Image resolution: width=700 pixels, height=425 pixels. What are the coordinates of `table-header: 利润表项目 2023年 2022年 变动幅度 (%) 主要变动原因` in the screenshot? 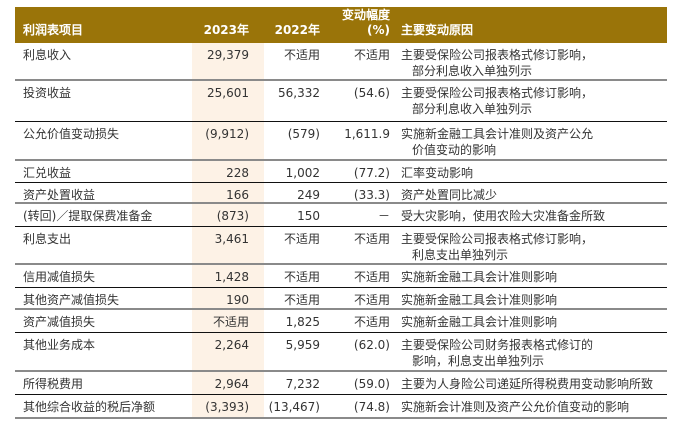 It's located at (341, 25).